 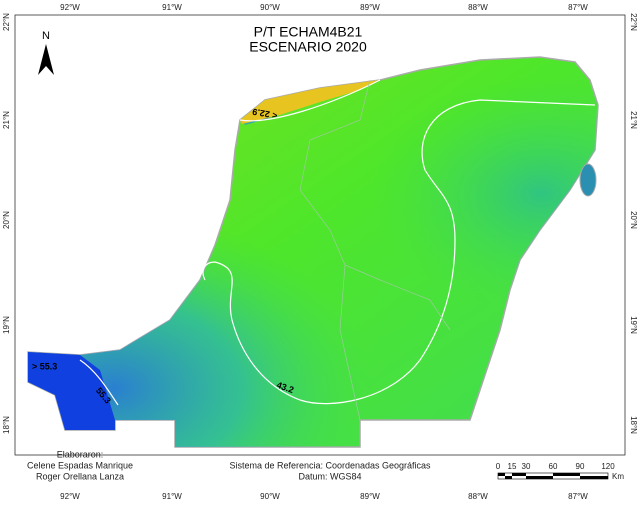 What do you see at coordinates (265, 113) in the screenshot?
I see `contour-label: < 22.9` at bounding box center [265, 113].